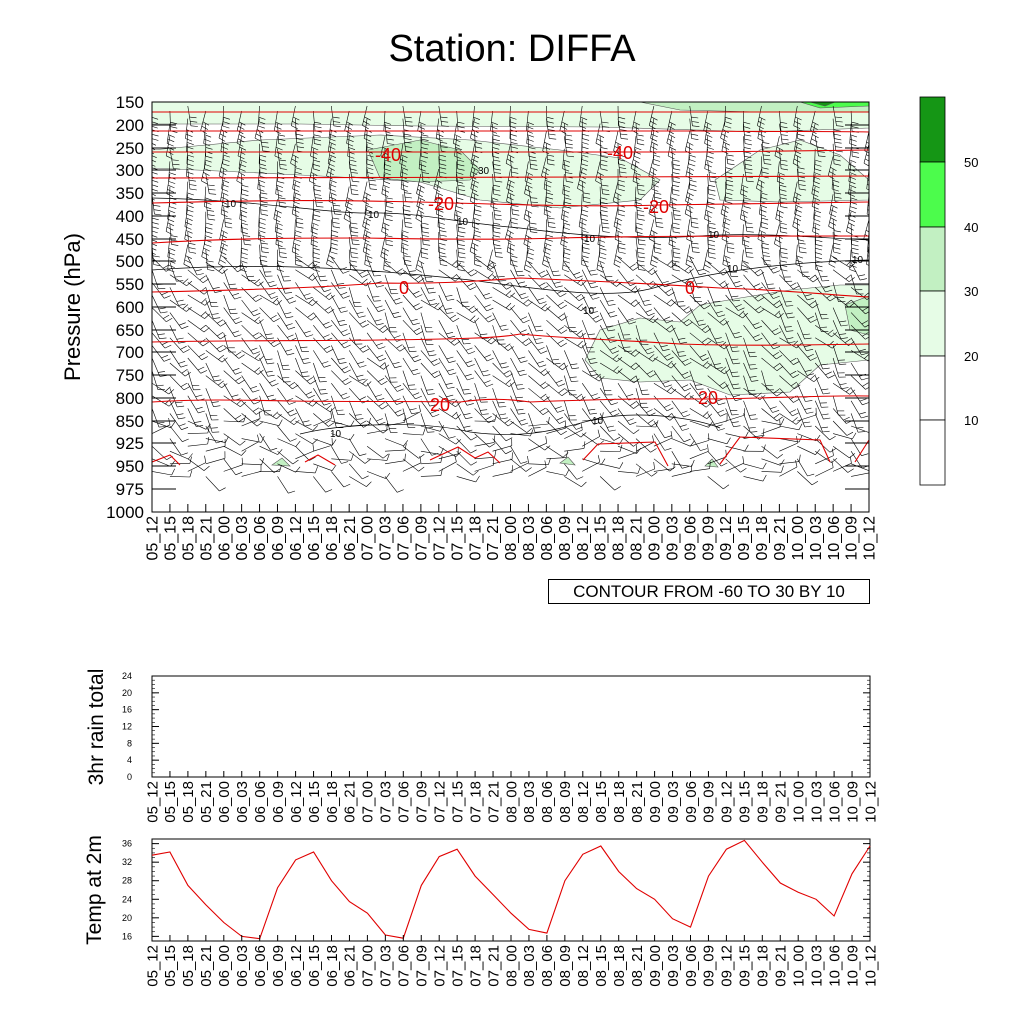  What do you see at coordinates (296, 802) in the screenshot?
I see `time-tick-label: 06_12` at bounding box center [296, 802].